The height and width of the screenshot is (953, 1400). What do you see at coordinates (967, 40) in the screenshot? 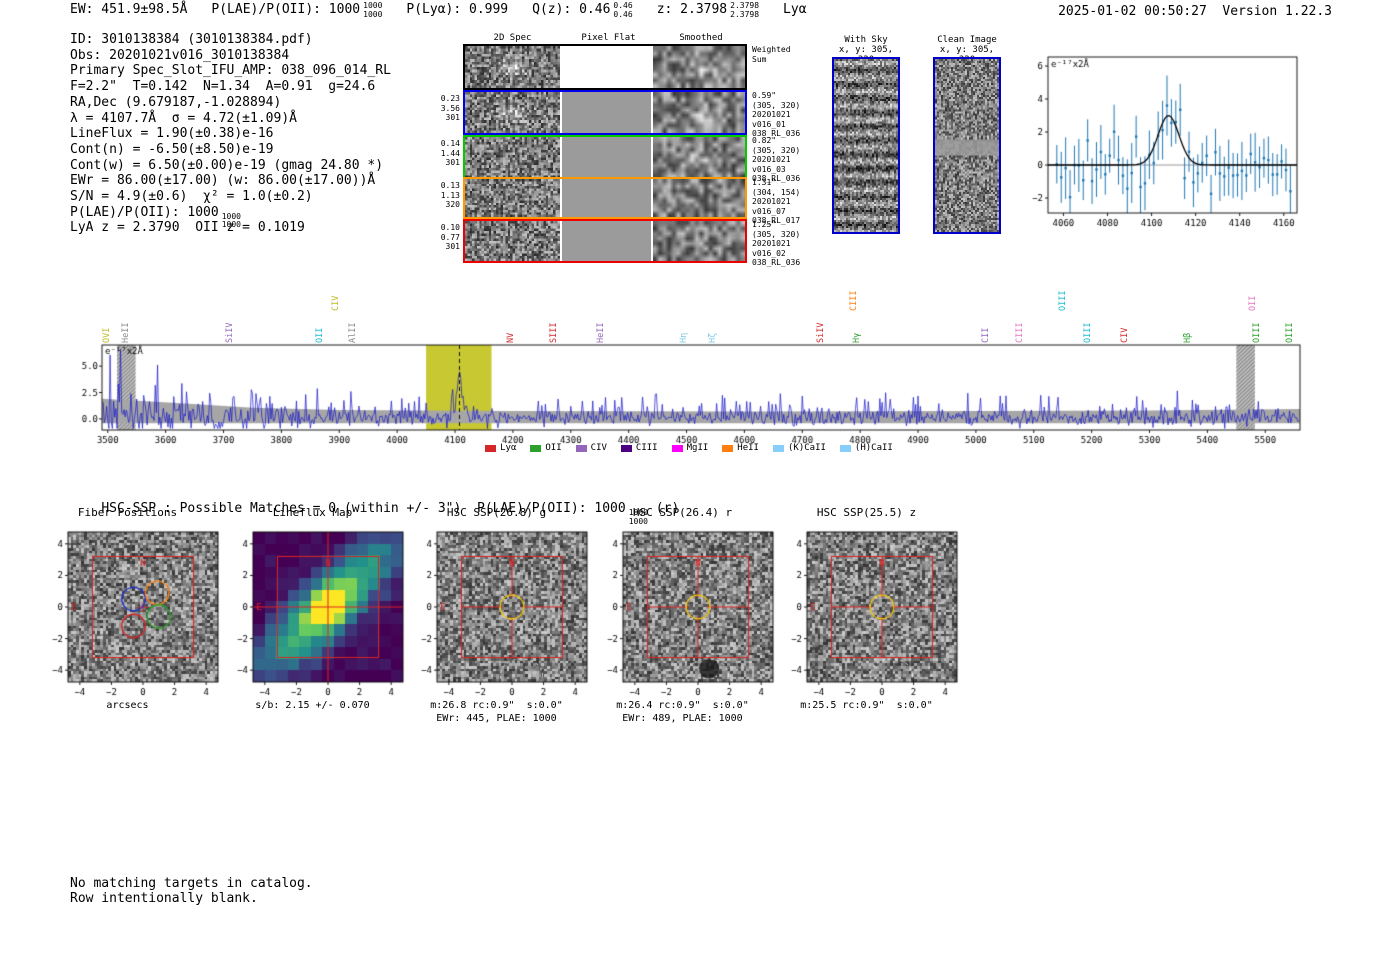
I see `clean-image-title: Clean Image` at bounding box center [967, 40].